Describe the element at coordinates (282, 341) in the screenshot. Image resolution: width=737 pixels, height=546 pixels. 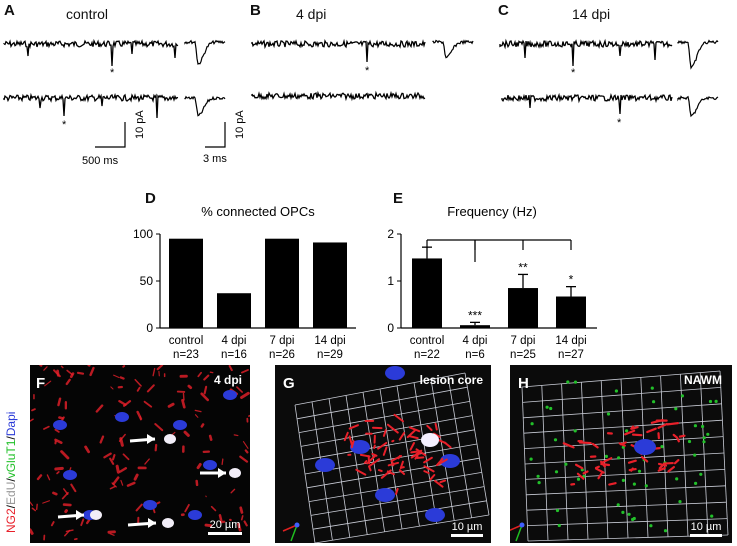
I see `category-label: 7 dpi` at that location.